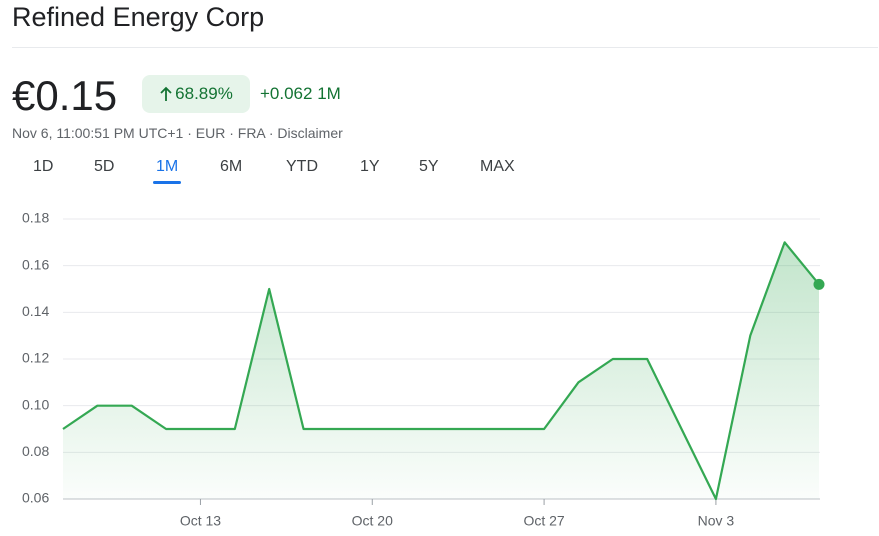 The height and width of the screenshot is (536, 879). Describe the element at coordinates (35, 404) in the screenshot. I see `y-tick-label: 0.10` at that location.